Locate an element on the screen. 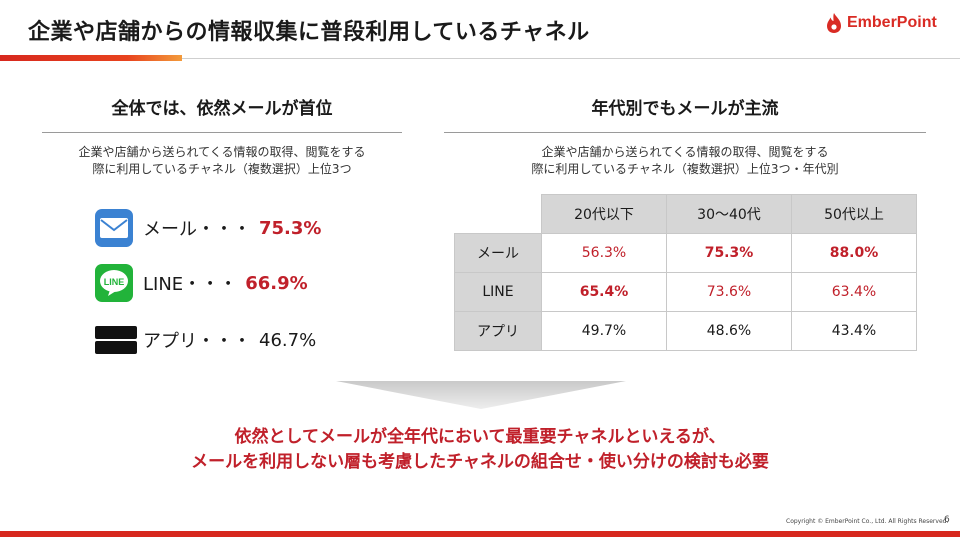  table-cell: 63.4% is located at coordinates (854, 292).